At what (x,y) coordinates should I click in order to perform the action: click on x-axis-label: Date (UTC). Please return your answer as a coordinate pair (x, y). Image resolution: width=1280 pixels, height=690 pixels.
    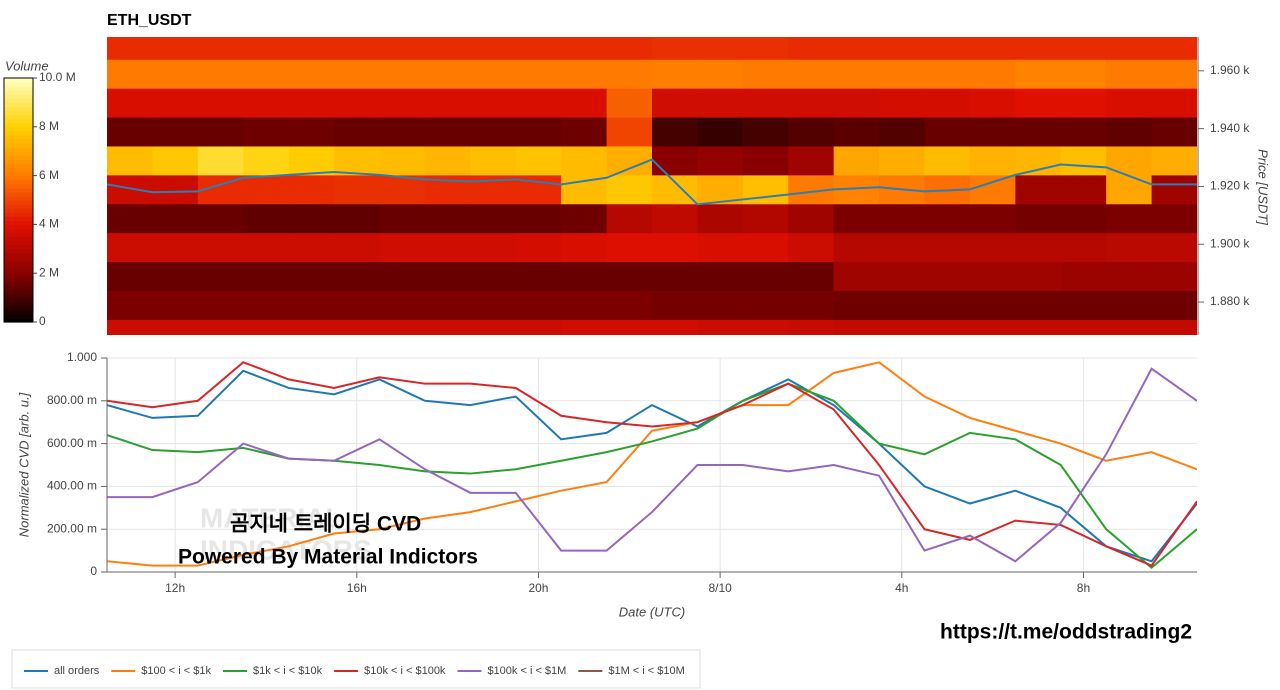
    Looking at the image, I should click on (652, 611).